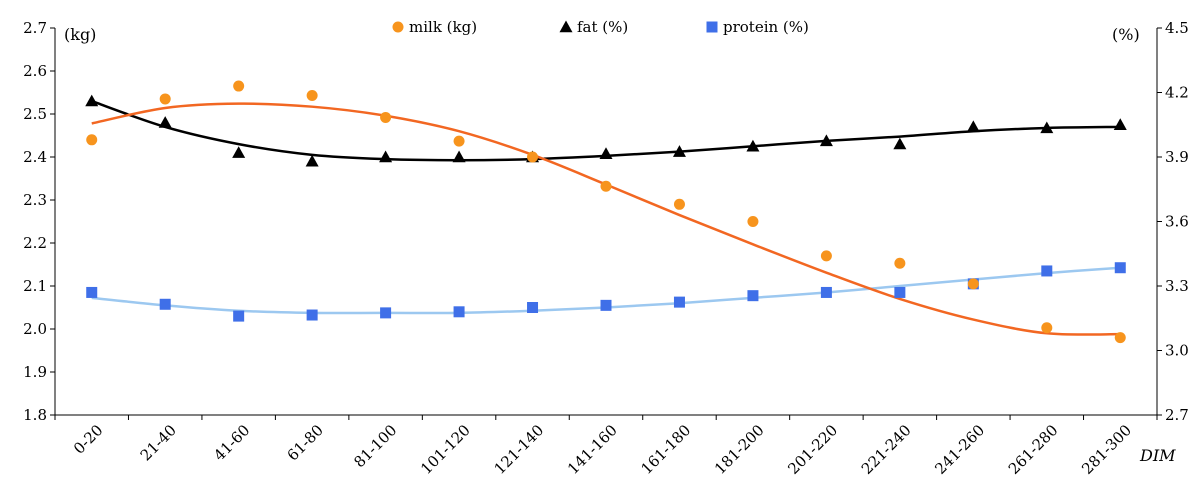  Describe the element at coordinates (398, 27) in the screenshot. I see `legend-marker-milk` at that location.